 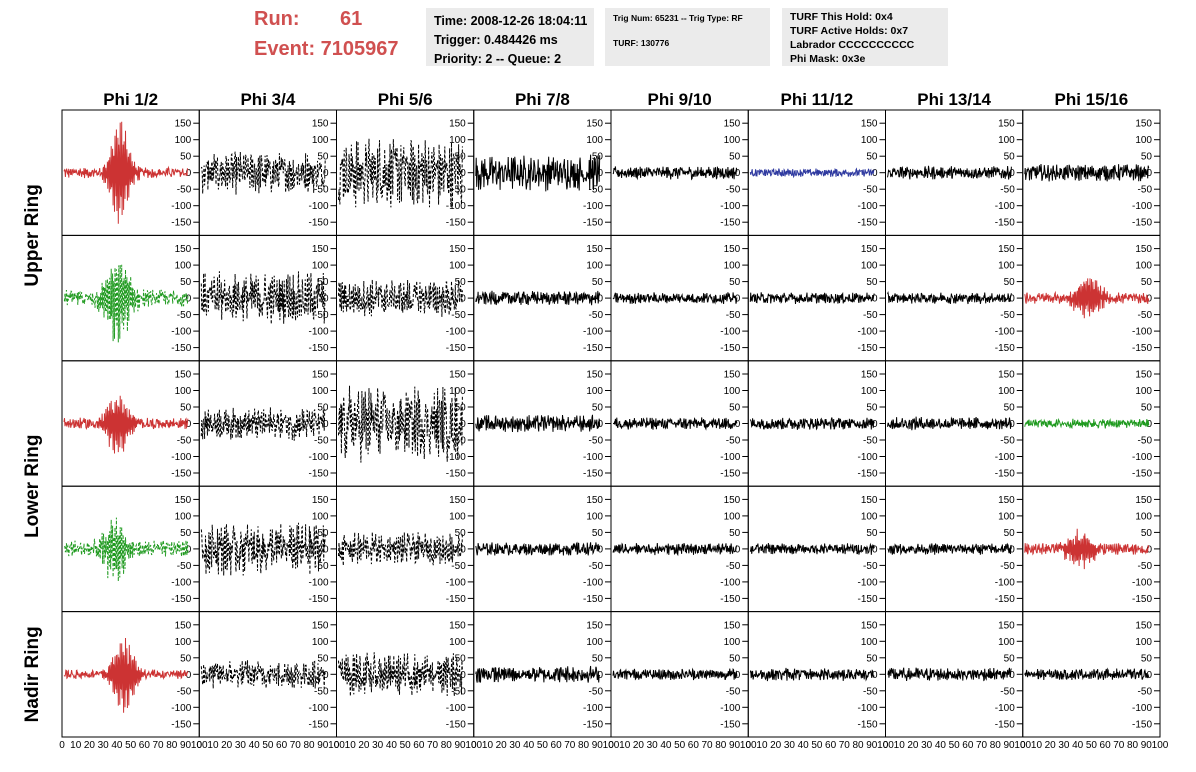 I want to click on row-label: Upper Ring, so click(x=32, y=235).